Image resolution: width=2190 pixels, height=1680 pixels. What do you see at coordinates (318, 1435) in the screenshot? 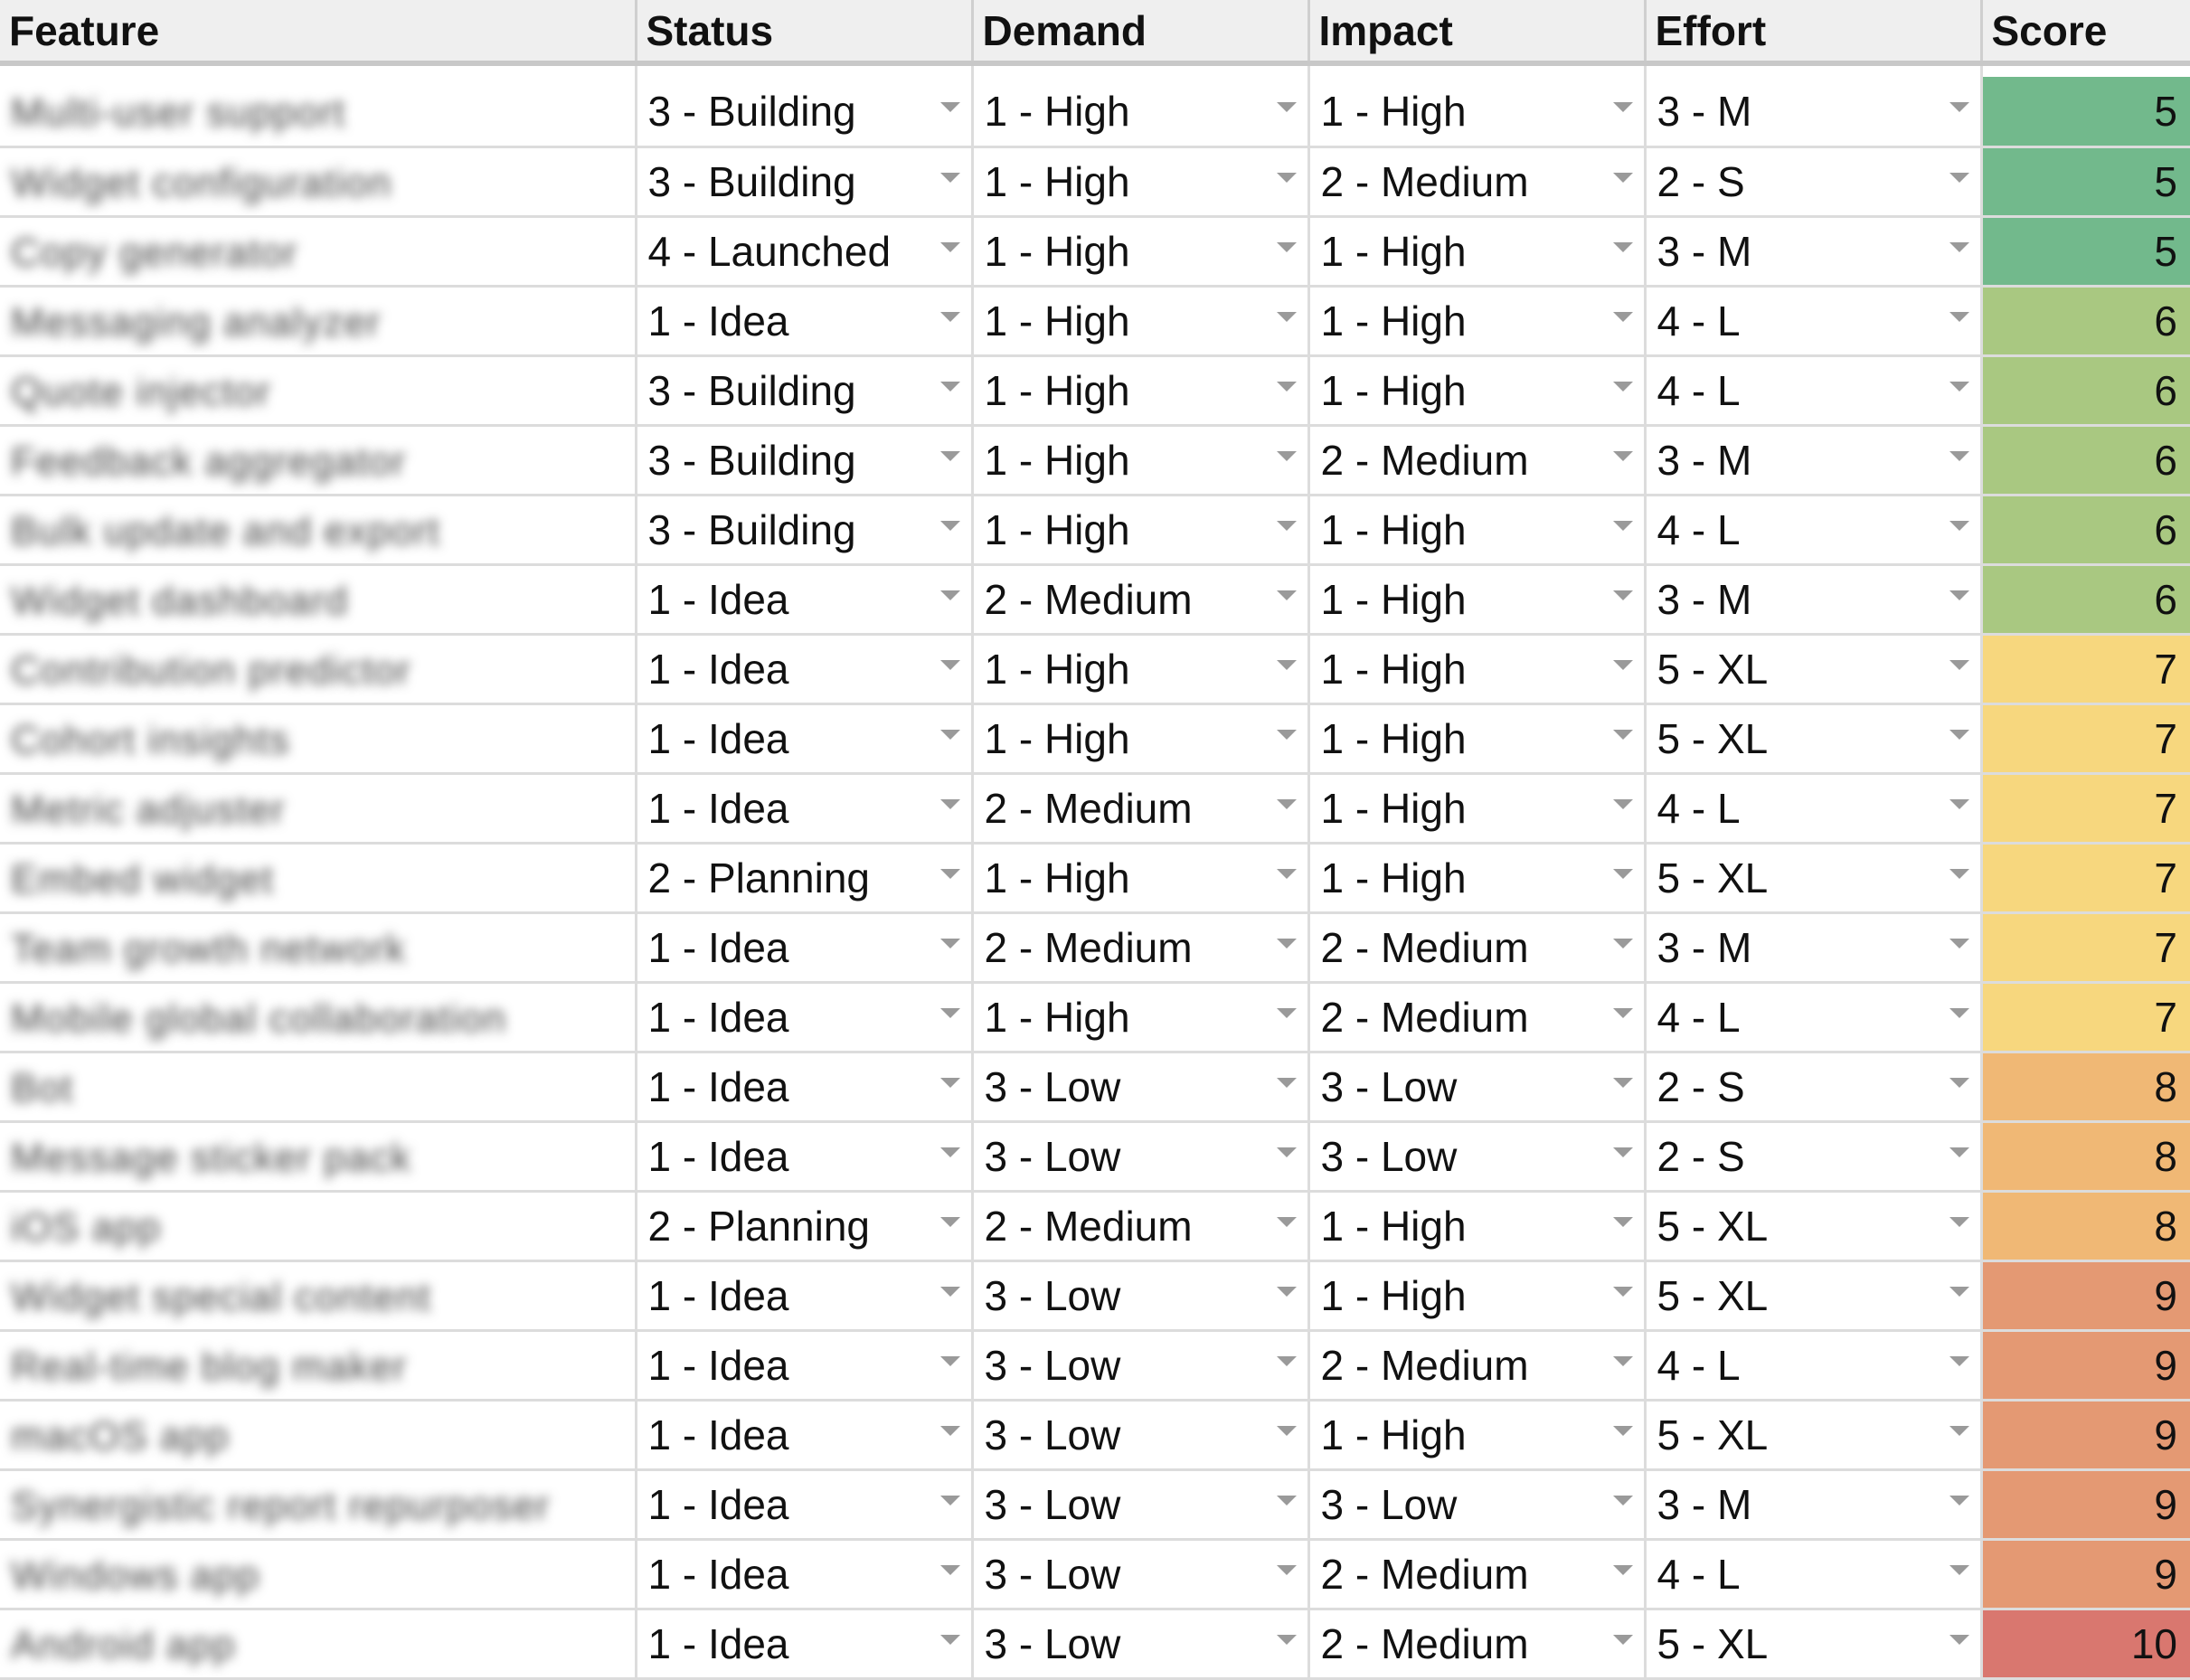
I see `feature-cell: macOS app` at bounding box center [318, 1435].